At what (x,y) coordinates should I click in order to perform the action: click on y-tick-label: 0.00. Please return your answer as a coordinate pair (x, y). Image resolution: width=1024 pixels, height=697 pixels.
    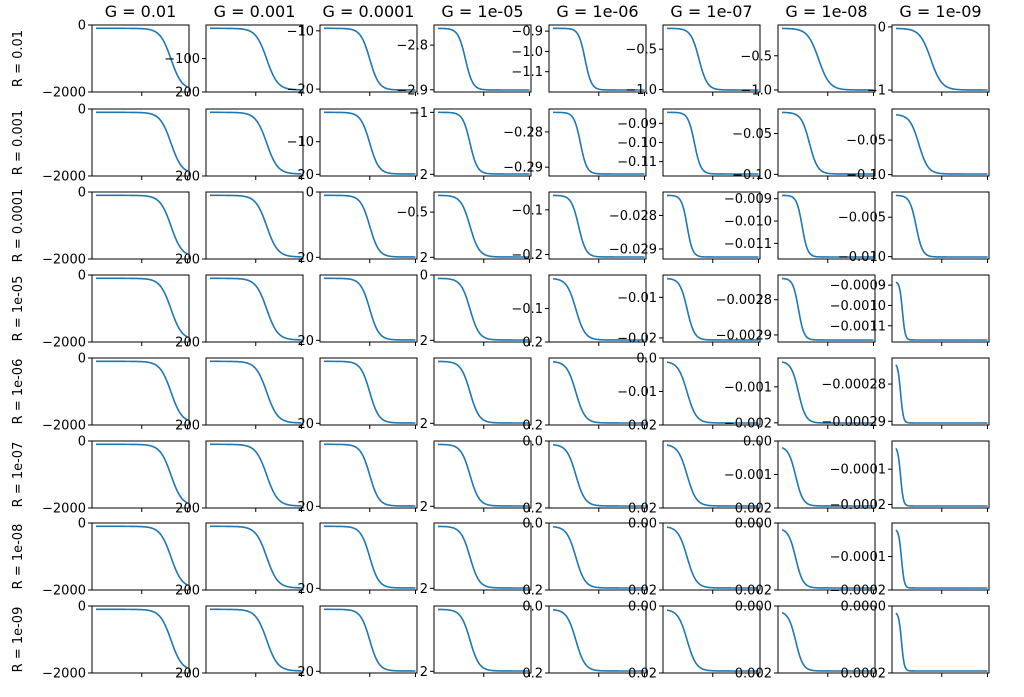
    Looking at the image, I should click on (642, 524).